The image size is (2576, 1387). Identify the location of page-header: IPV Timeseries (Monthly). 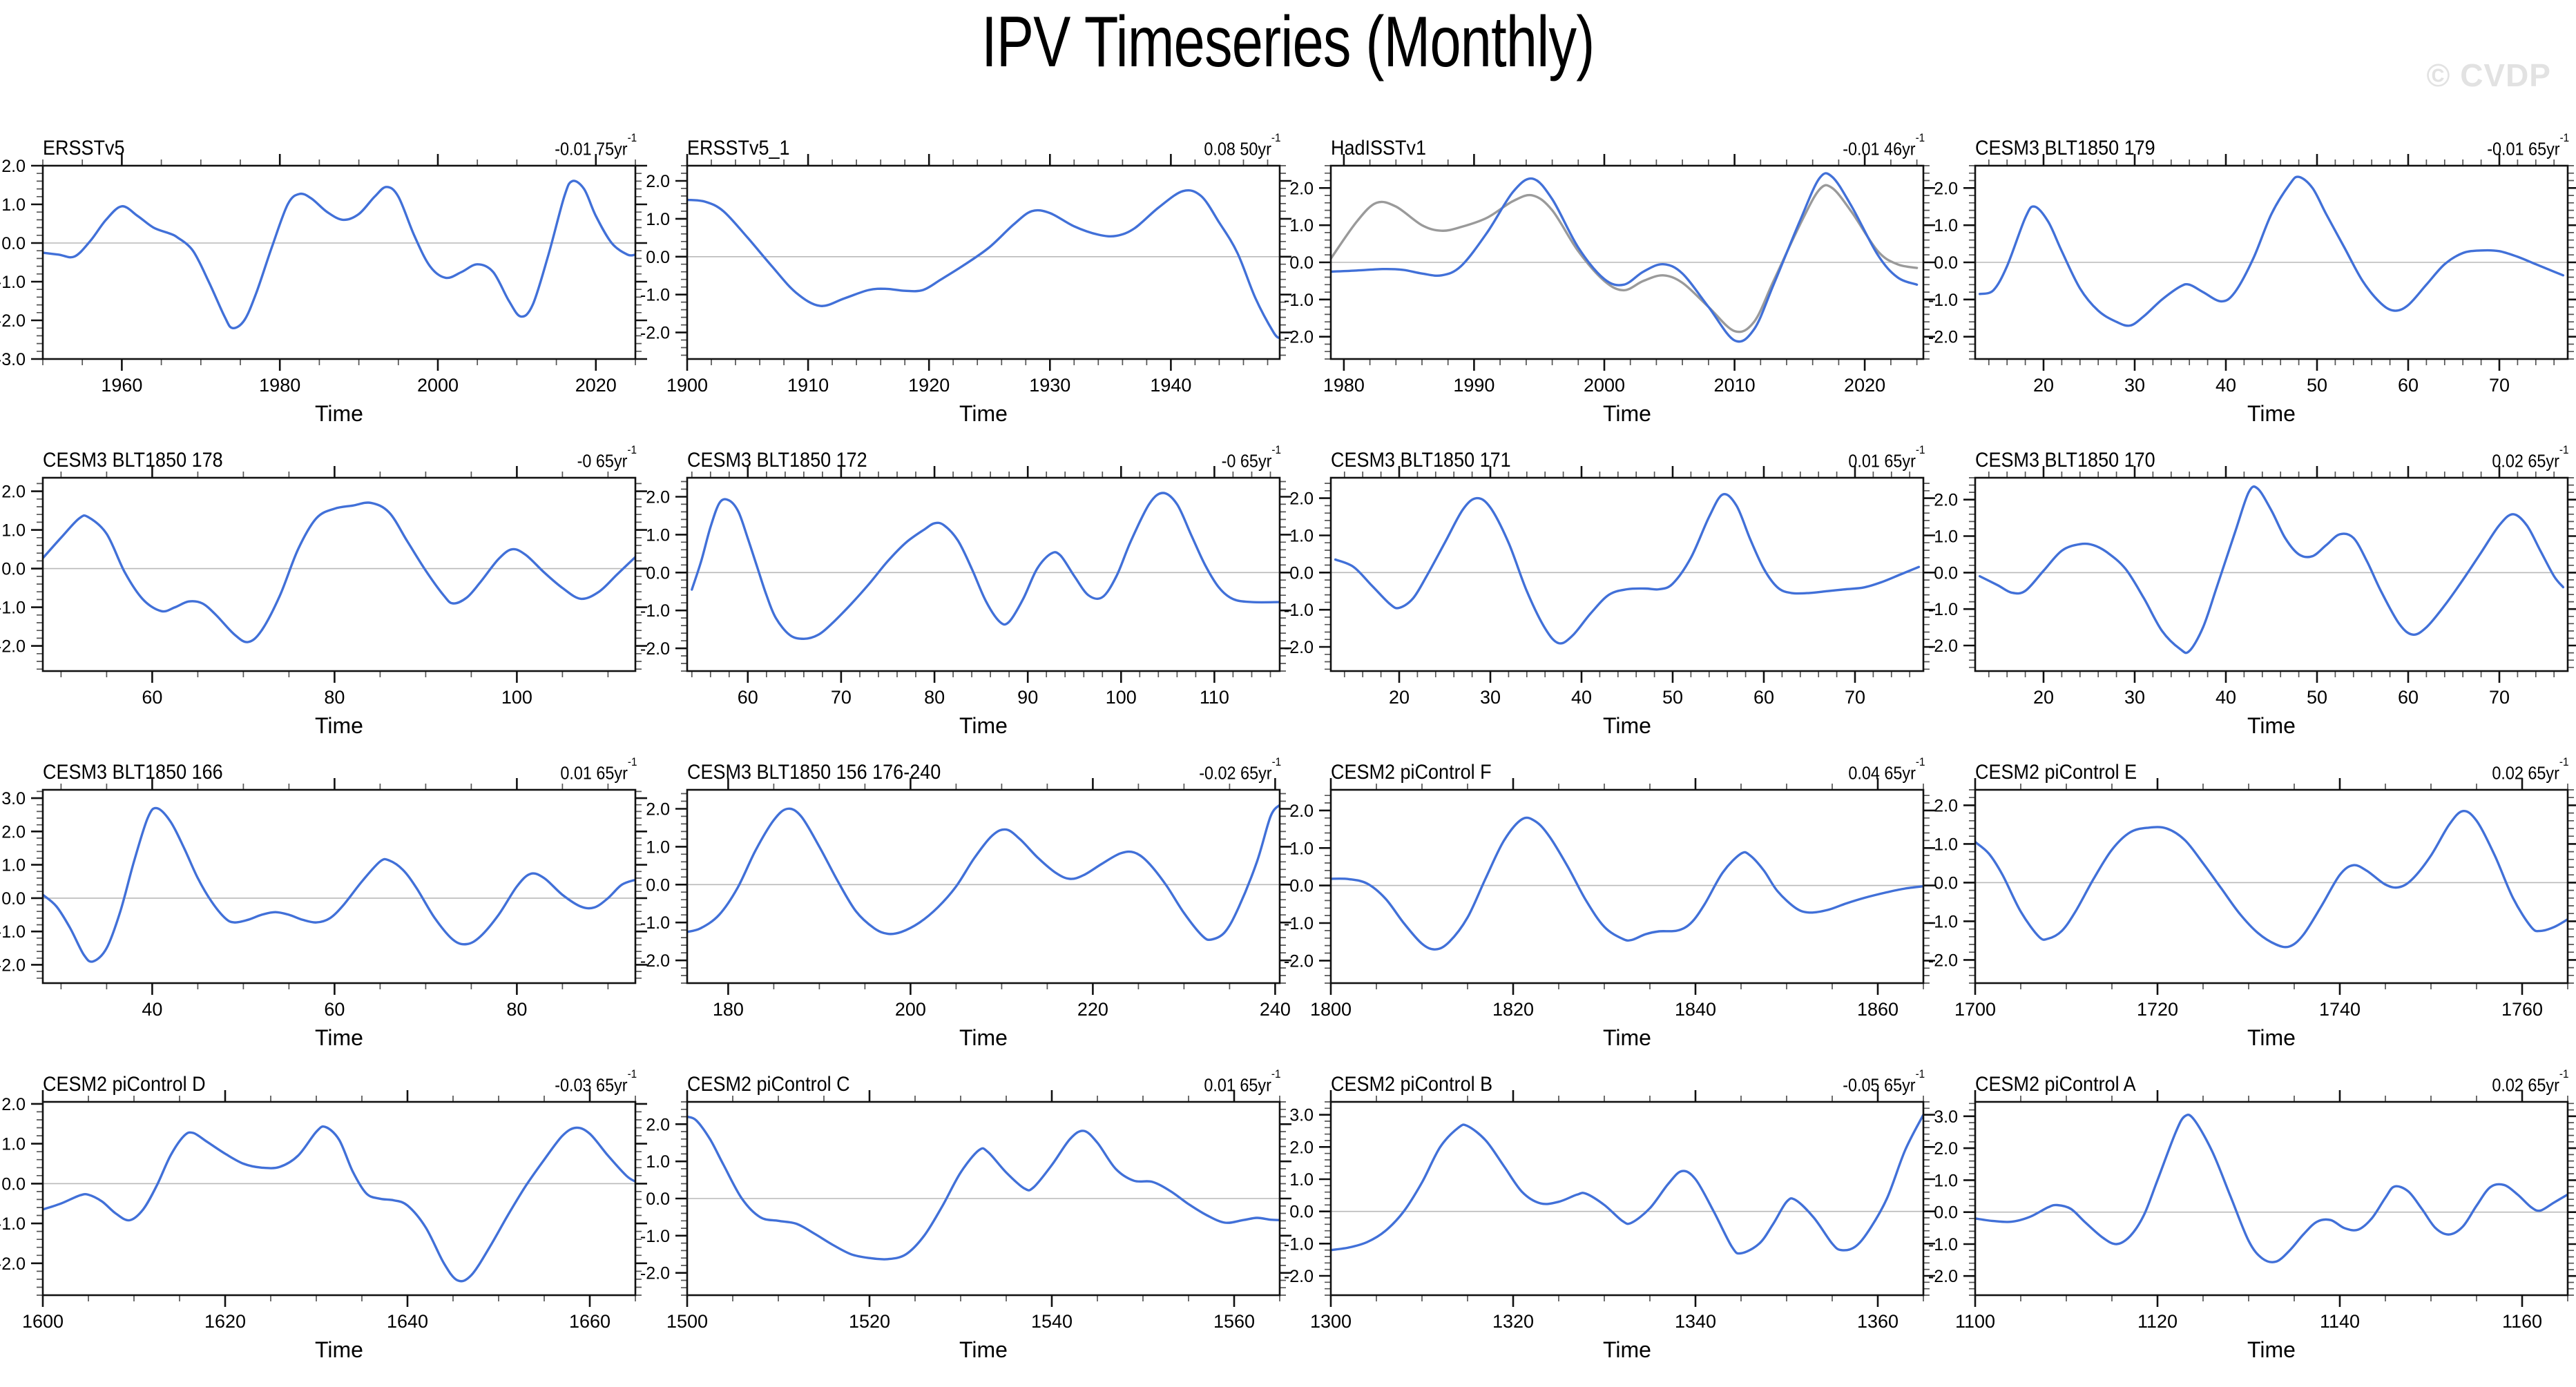
(1288, 43).